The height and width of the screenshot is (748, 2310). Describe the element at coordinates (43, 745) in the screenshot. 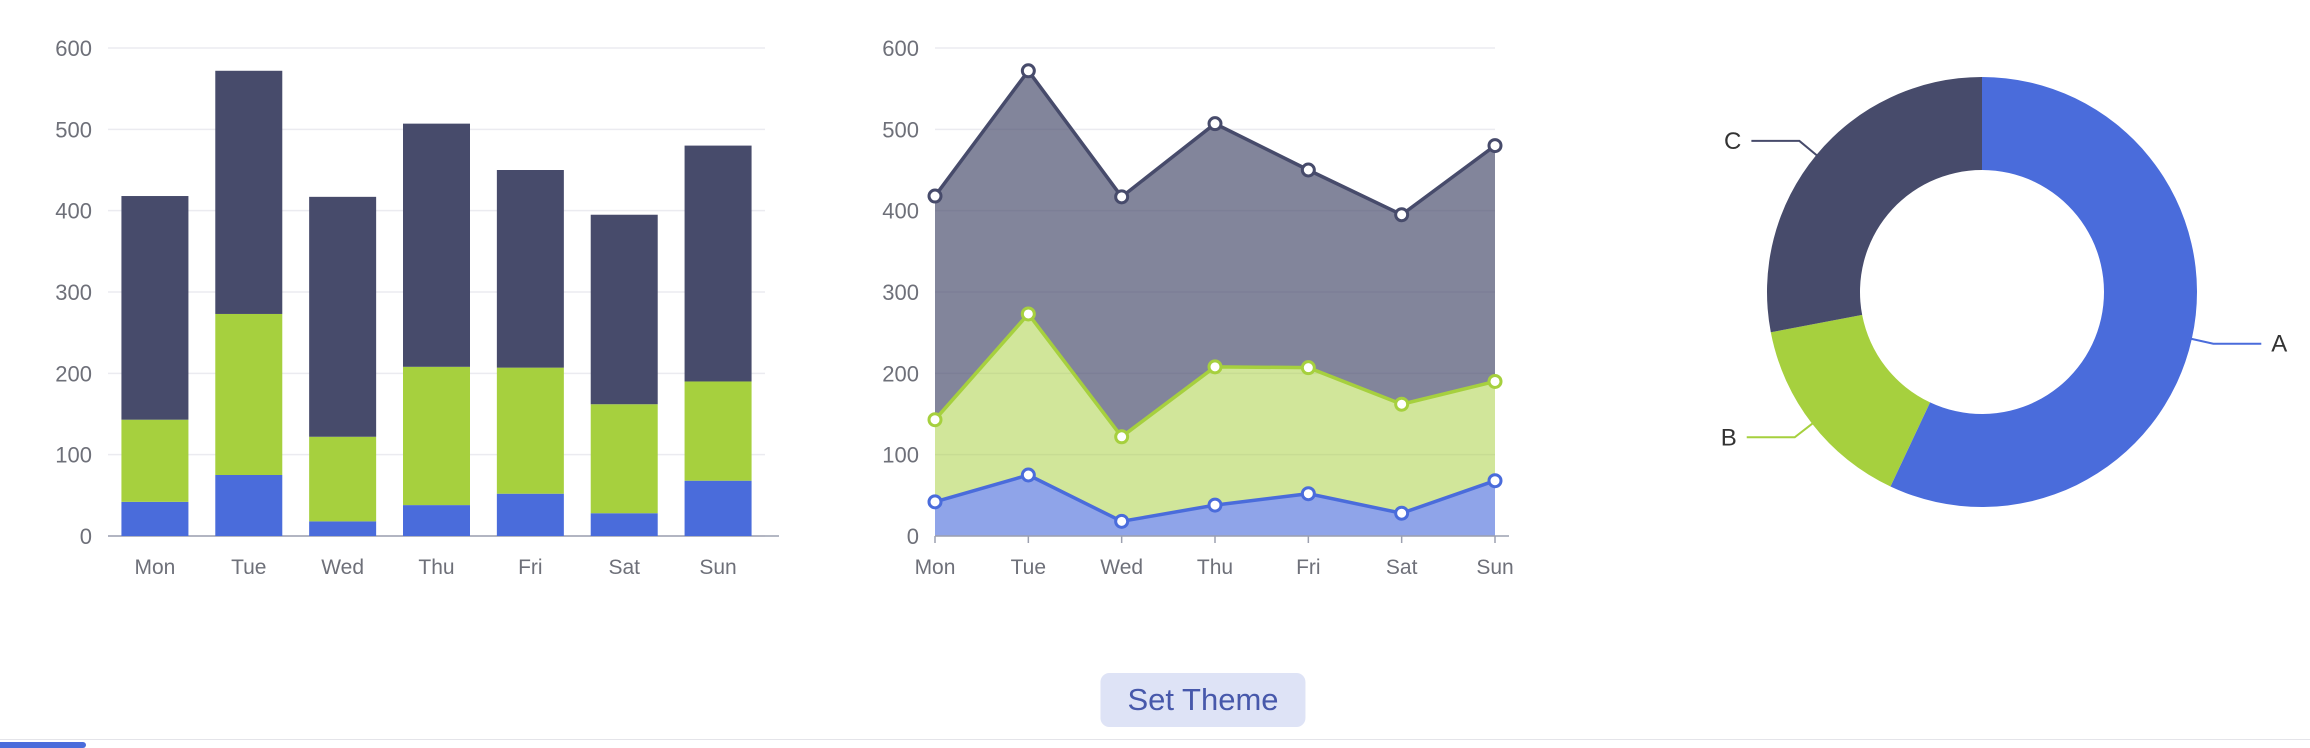

I see `bottom-accent-bar` at that location.